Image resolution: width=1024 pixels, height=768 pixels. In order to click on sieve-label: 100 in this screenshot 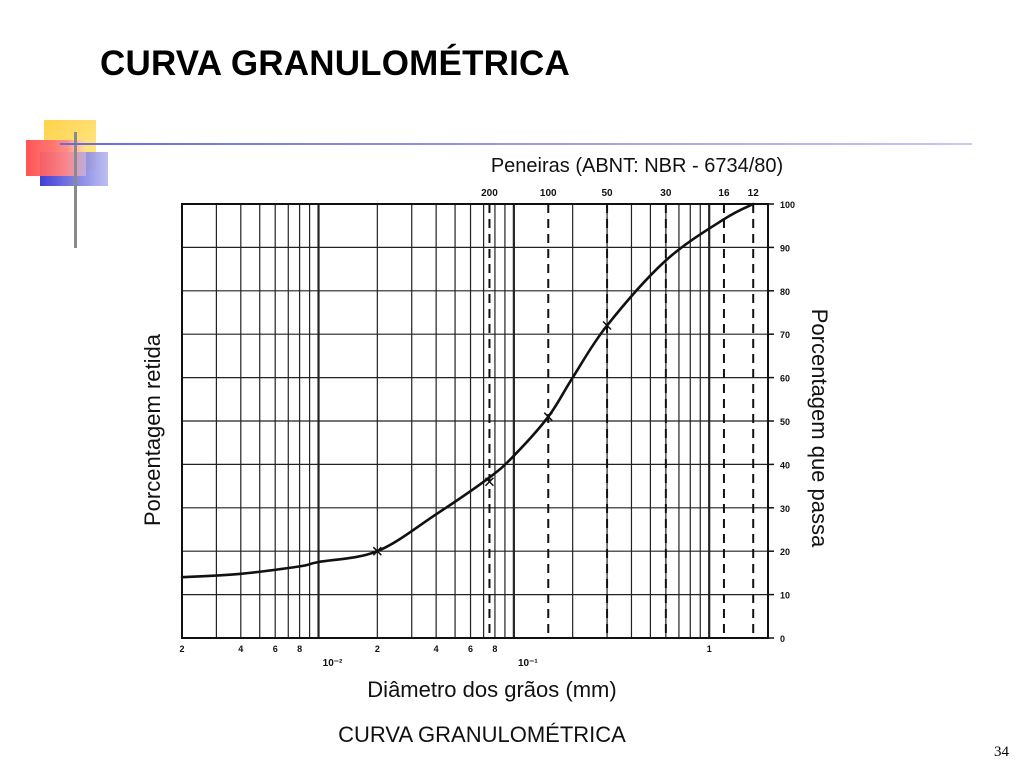, I will do `click(548, 193)`.